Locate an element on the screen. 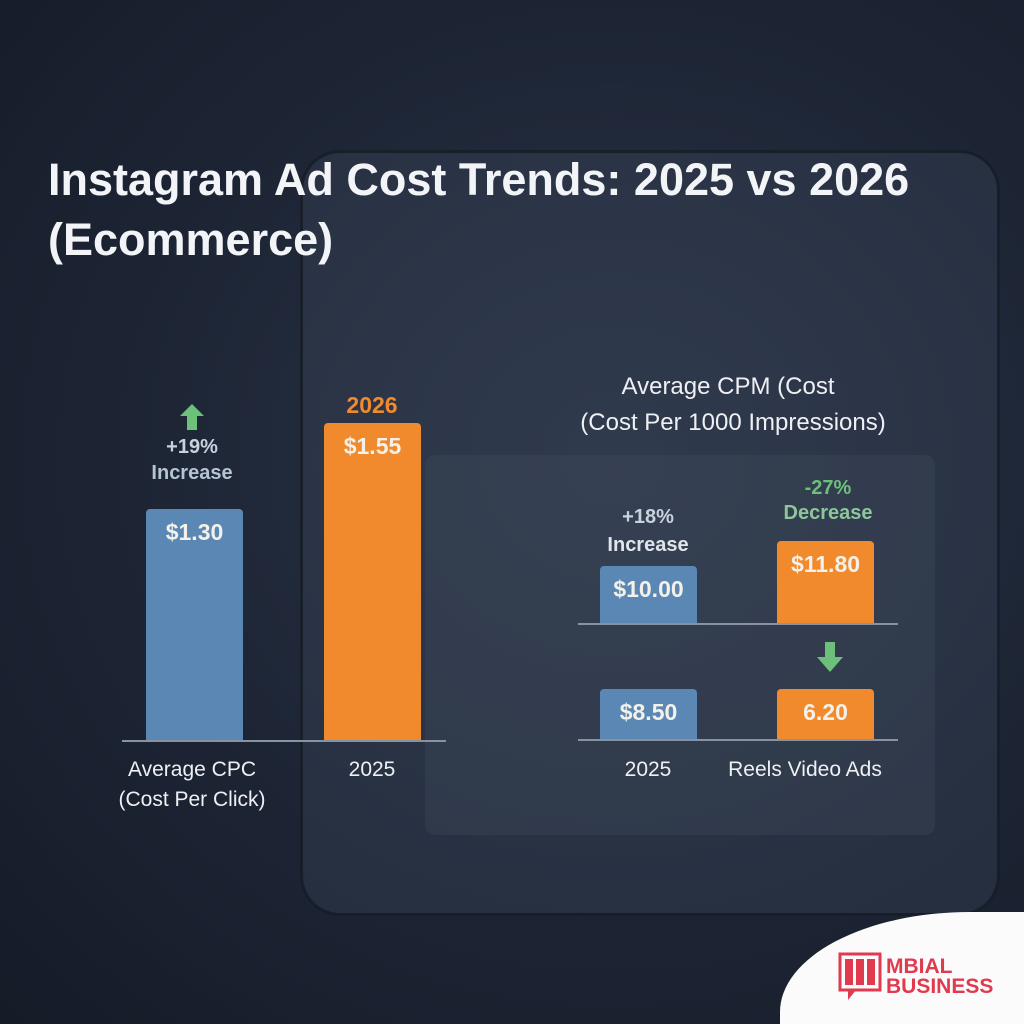 The image size is (1024, 1024). cpm-title-line2: (Cost Per 1000 Impressions) is located at coordinates (733, 422).